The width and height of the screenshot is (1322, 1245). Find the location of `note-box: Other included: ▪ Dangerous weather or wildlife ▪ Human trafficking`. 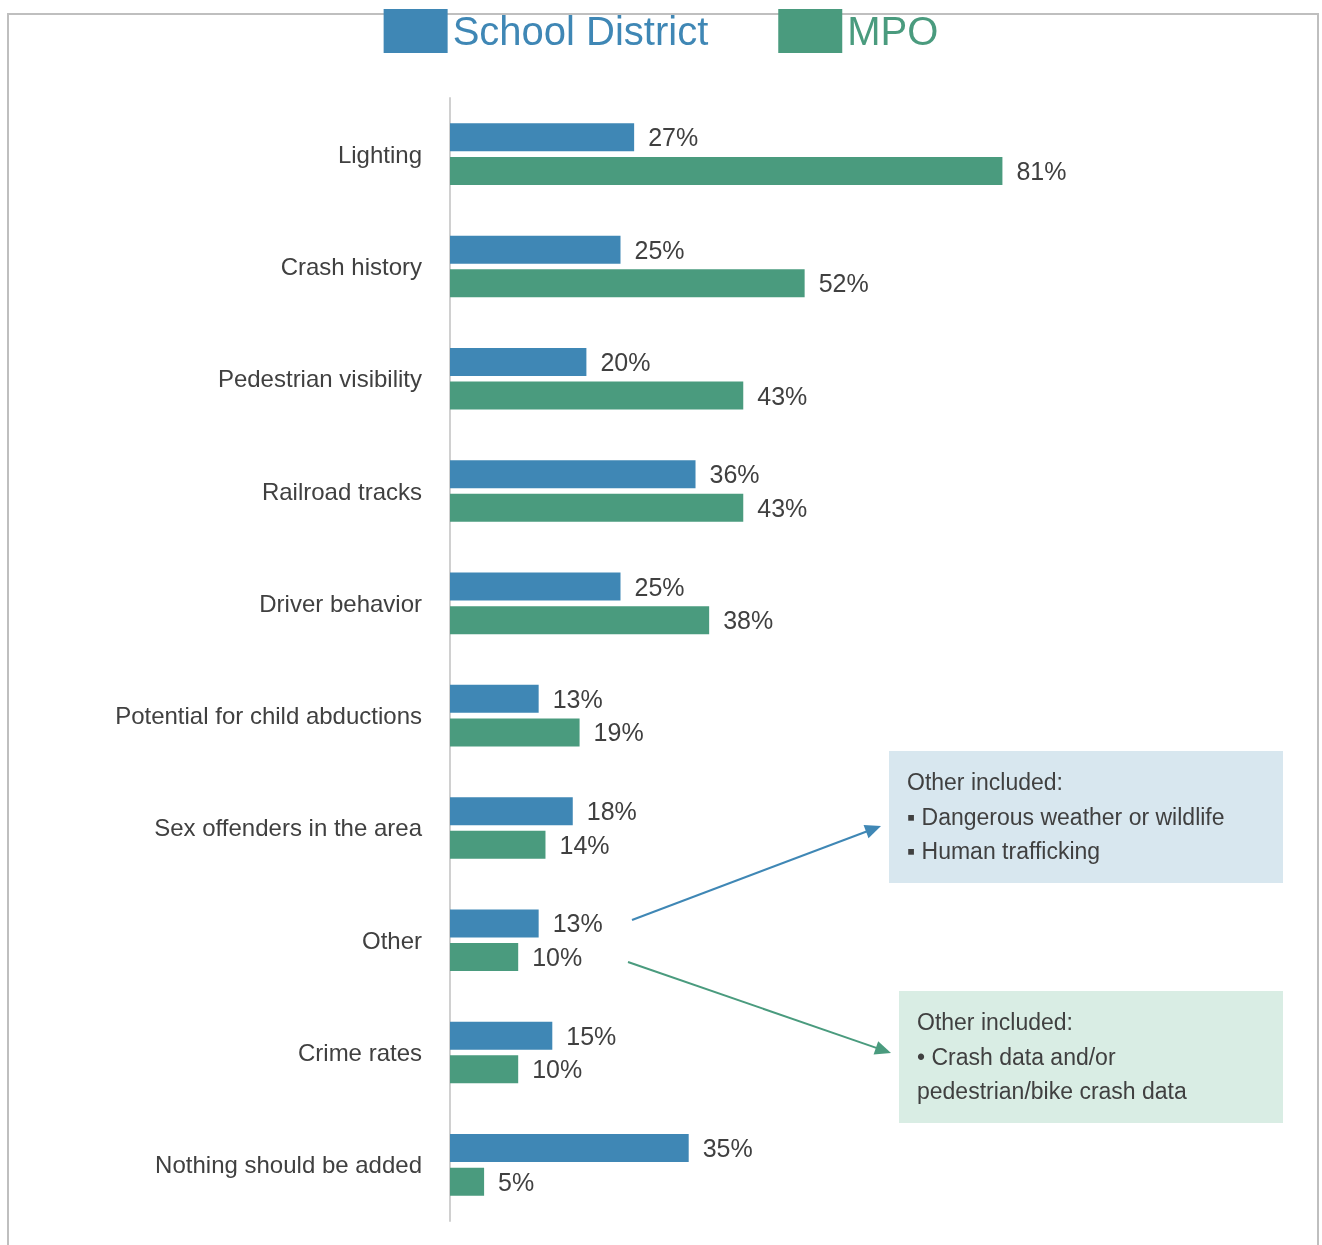

note-box: Other included: ▪ Dangerous weather or wildlife ▪ Human trafficking is located at coordinates (1086, 817).